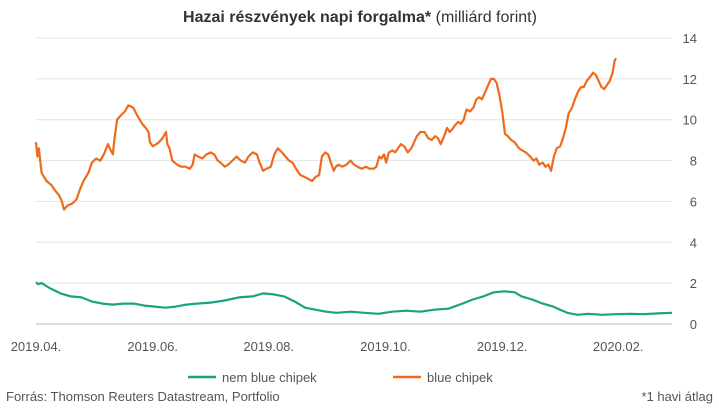 The height and width of the screenshot is (417, 719). Describe the element at coordinates (693, 201) in the screenshot. I see `y-tick-label: 6` at that location.